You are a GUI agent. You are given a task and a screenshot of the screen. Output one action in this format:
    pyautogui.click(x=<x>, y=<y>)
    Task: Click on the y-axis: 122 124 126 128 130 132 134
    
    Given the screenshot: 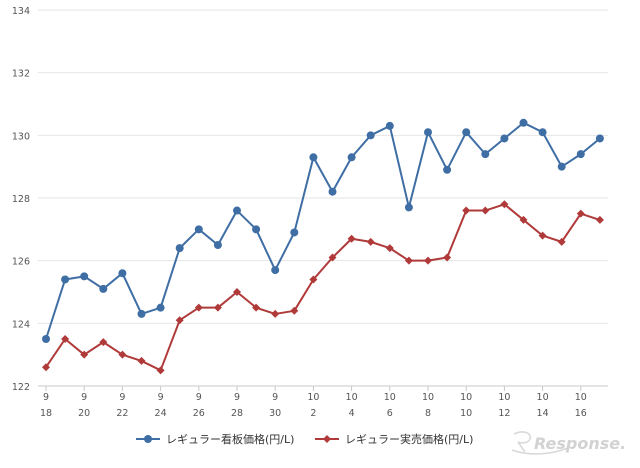 What is the action you would take?
    pyautogui.click(x=21, y=199)
    